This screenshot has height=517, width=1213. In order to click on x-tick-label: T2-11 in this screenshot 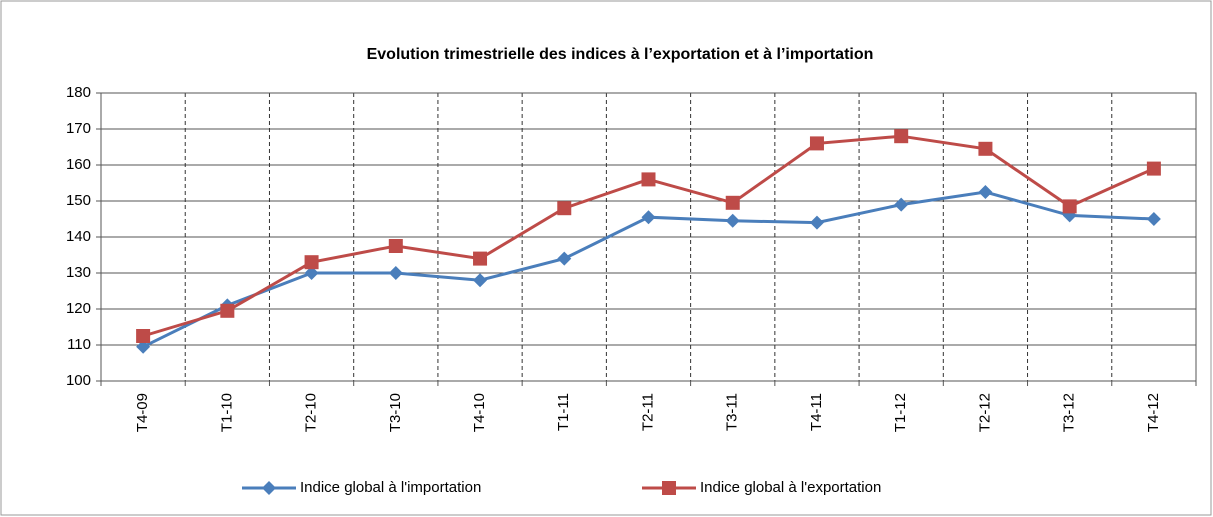, I will do `click(647, 412)`.